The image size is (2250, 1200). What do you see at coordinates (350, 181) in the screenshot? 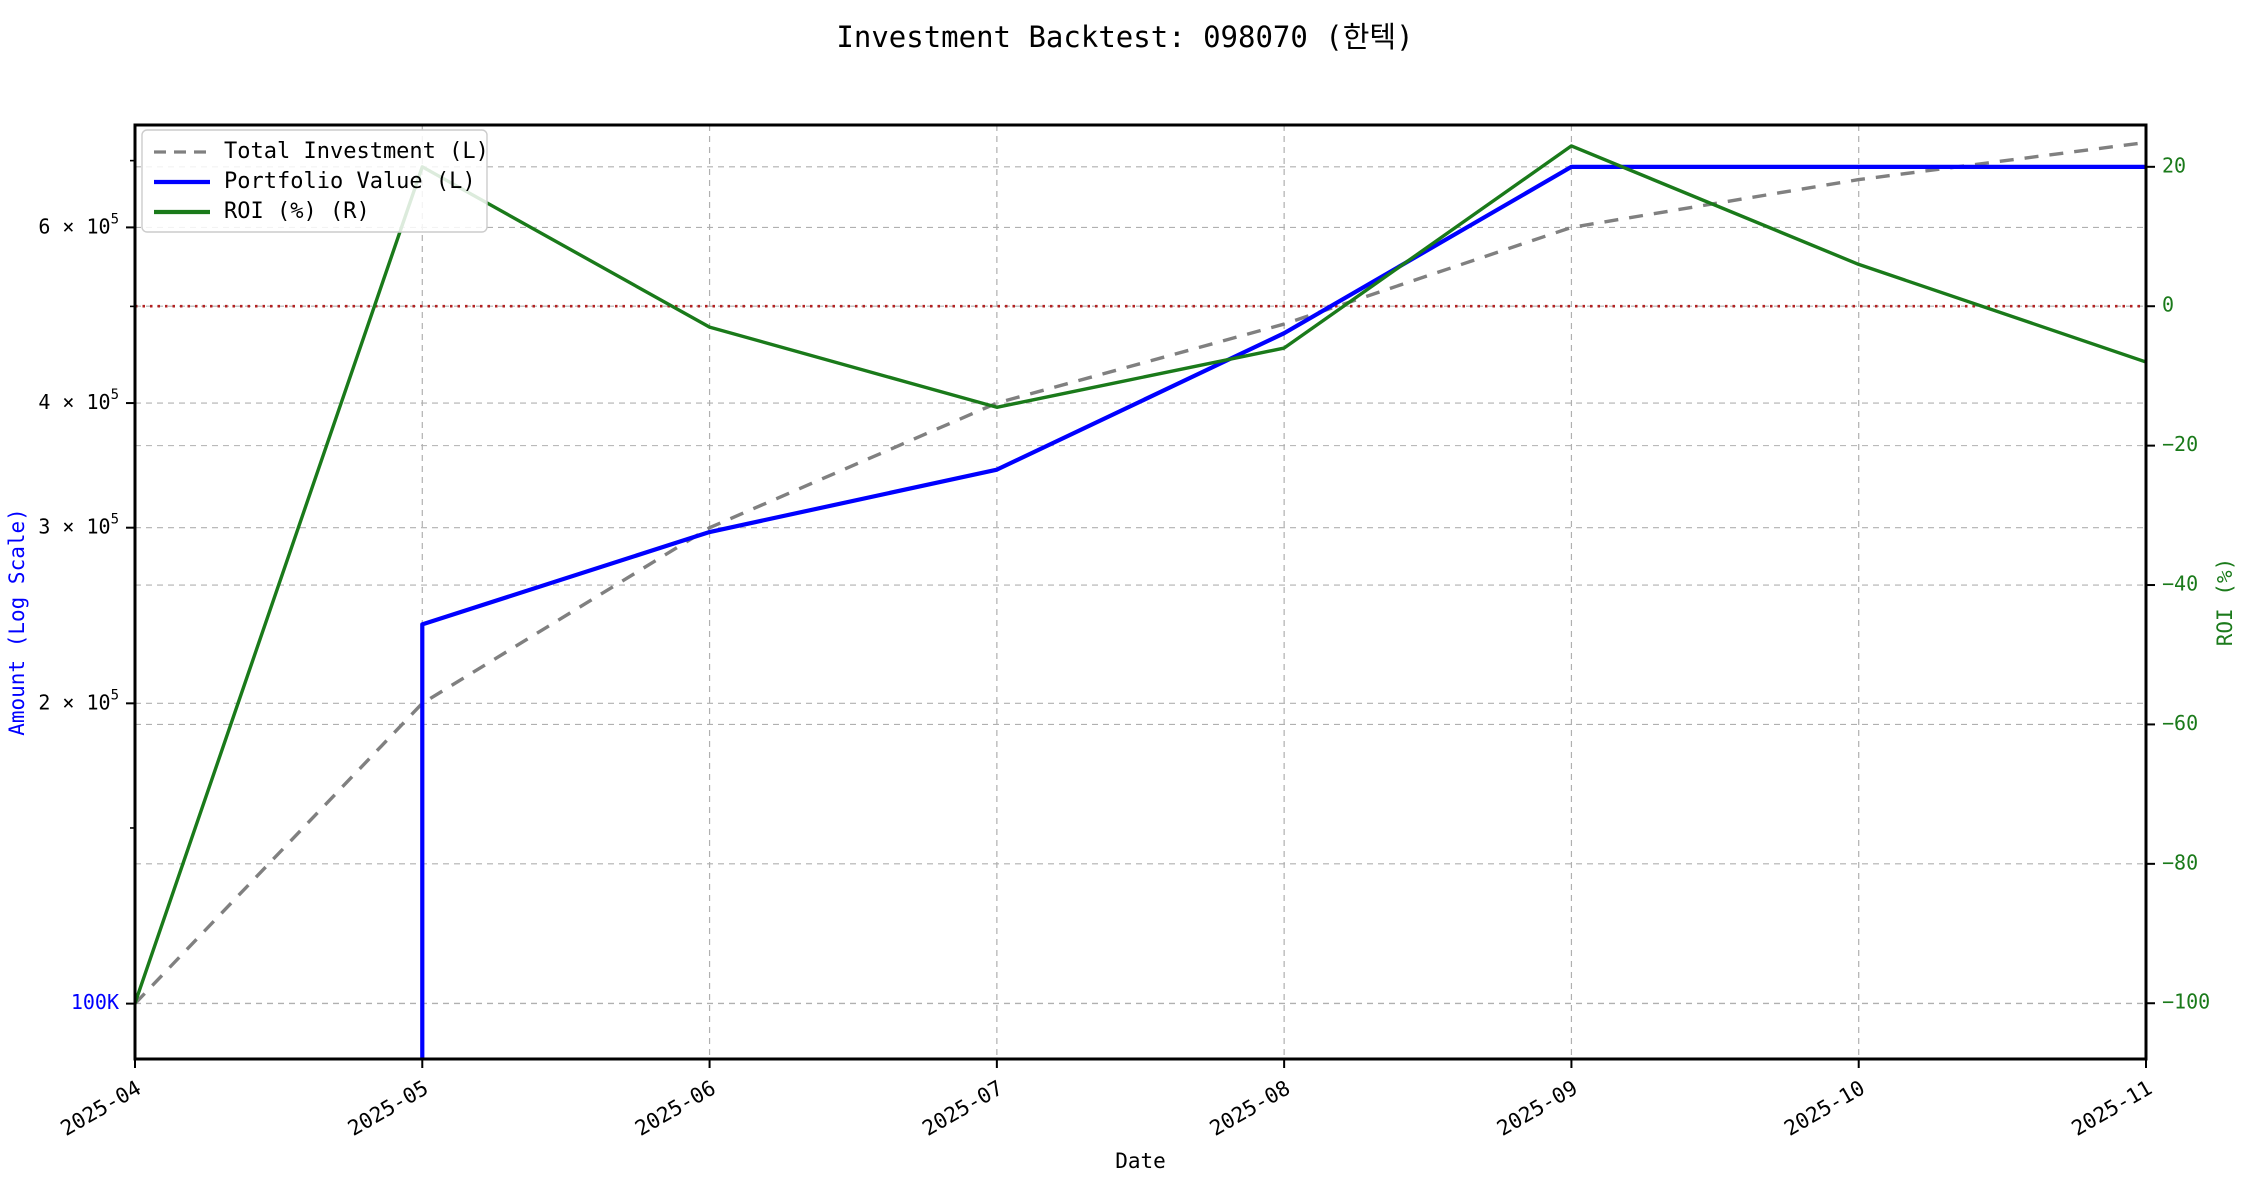
I see `legend-label-2: Portfolio Value (L)` at bounding box center [350, 181].